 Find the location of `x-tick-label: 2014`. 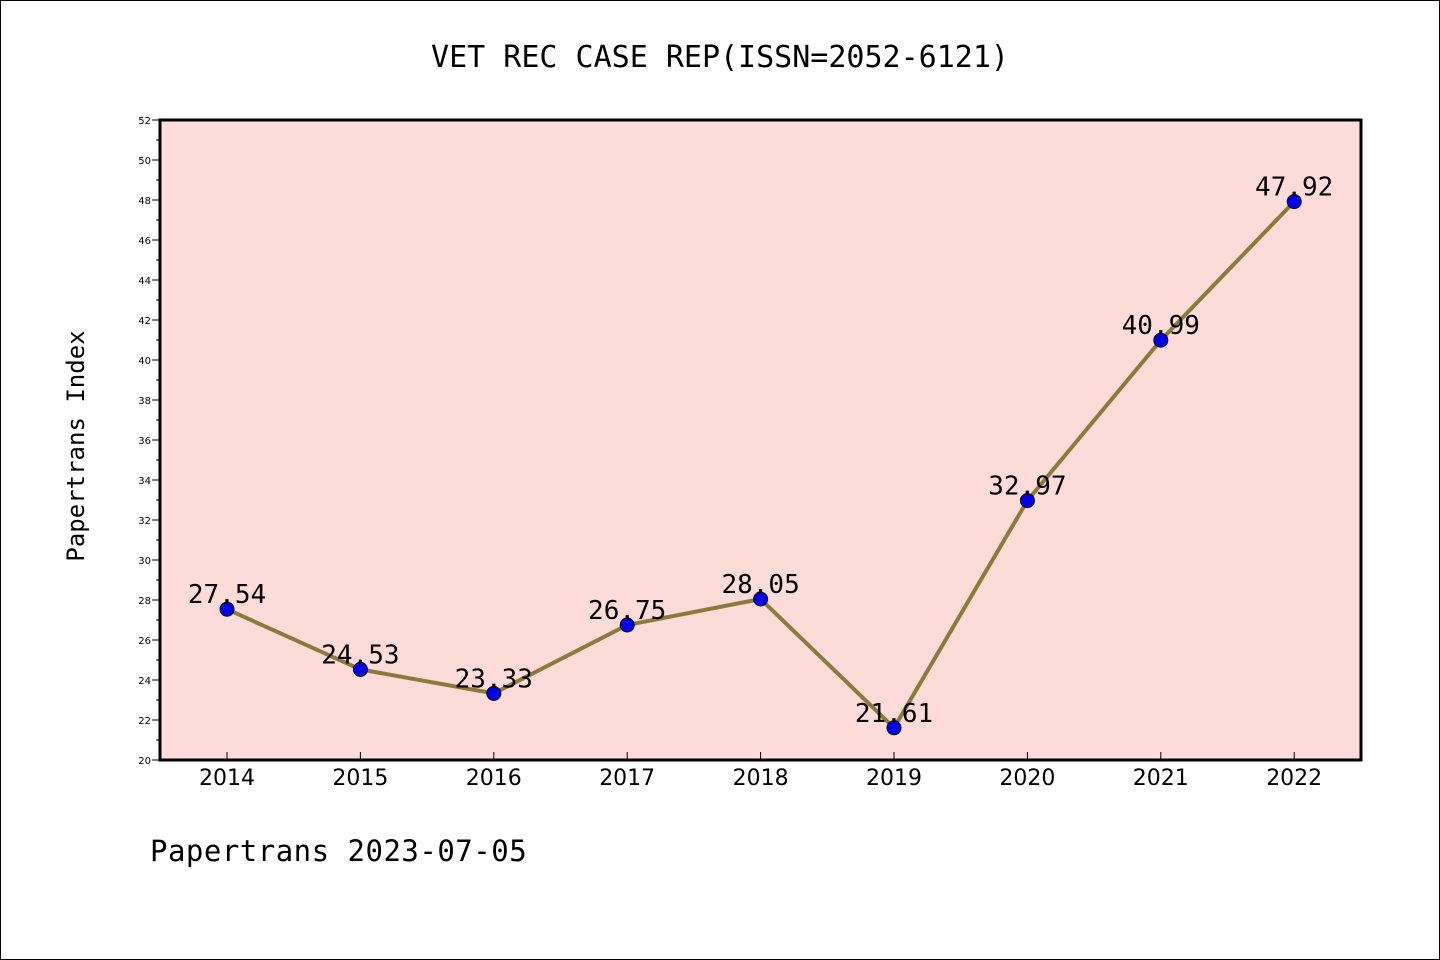

x-tick-label: 2014 is located at coordinates (227, 778).